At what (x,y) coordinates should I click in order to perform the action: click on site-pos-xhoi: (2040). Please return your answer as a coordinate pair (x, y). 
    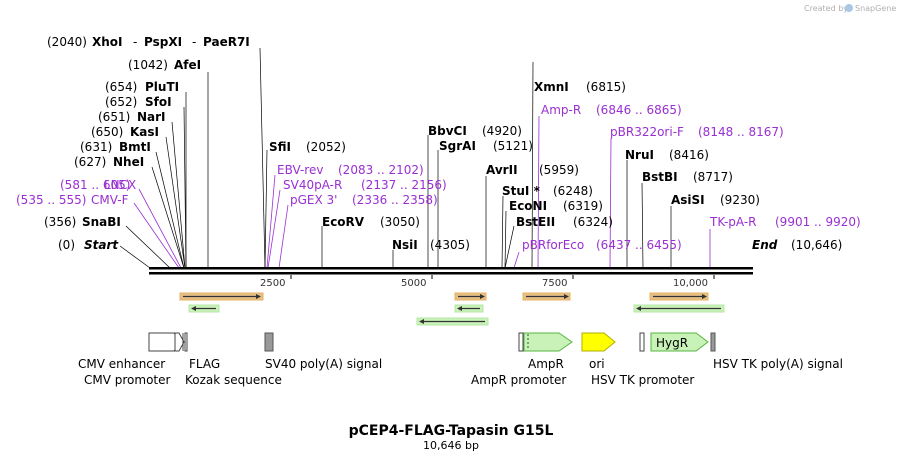
    Looking at the image, I should click on (67, 42).